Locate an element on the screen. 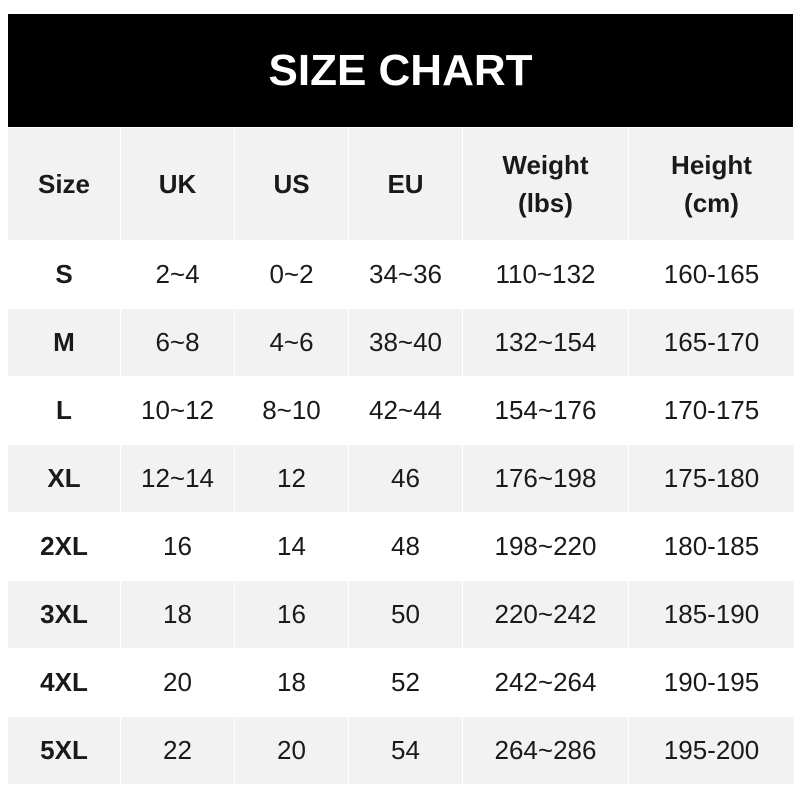  table-cell: 190-195 is located at coordinates (711, 682).